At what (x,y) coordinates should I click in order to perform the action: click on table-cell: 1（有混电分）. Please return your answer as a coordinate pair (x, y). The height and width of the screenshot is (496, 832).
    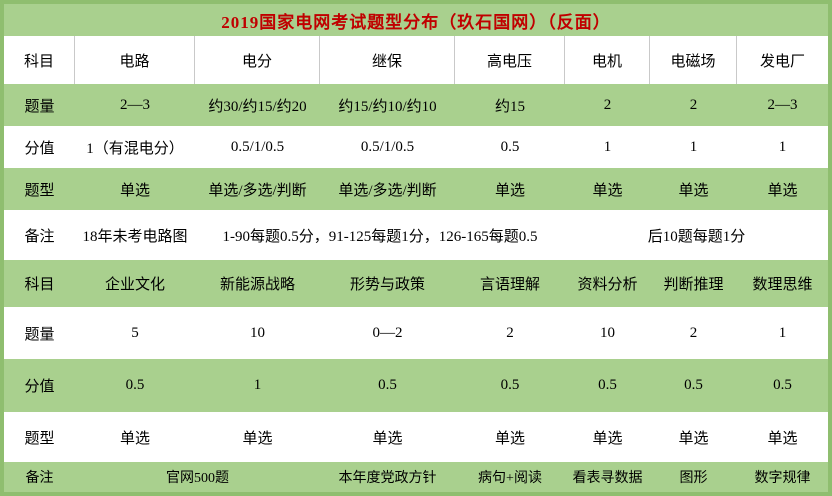
    Looking at the image, I should click on (135, 148).